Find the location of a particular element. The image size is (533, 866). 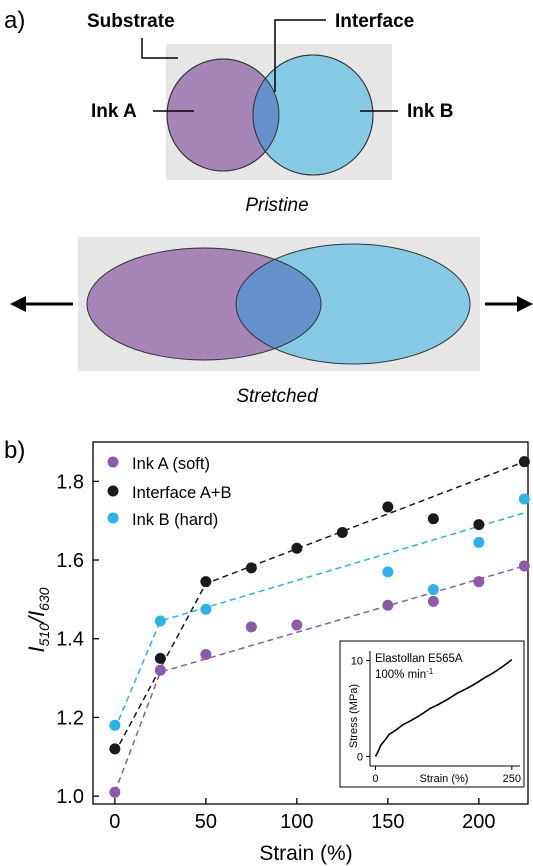

legend-label-interface: Interface A+B is located at coordinates (182, 493).